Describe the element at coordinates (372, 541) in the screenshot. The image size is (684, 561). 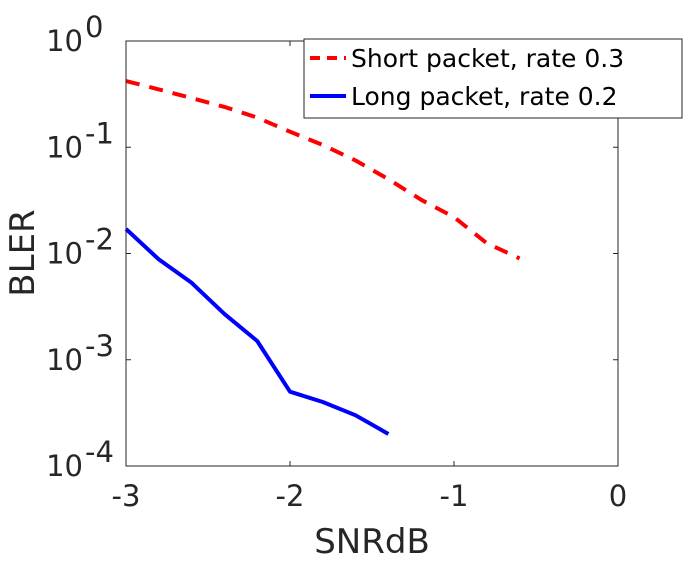
I see `x-axis-label: SNRdB` at that location.